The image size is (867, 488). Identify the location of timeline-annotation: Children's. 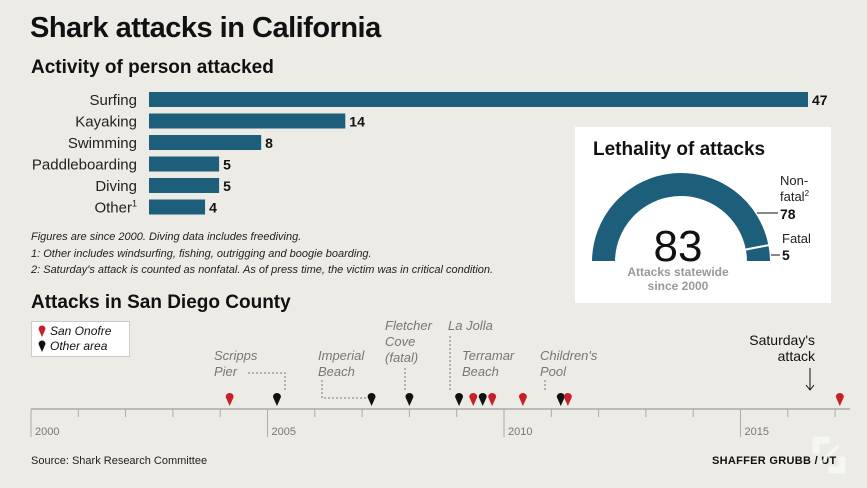
(569, 355).